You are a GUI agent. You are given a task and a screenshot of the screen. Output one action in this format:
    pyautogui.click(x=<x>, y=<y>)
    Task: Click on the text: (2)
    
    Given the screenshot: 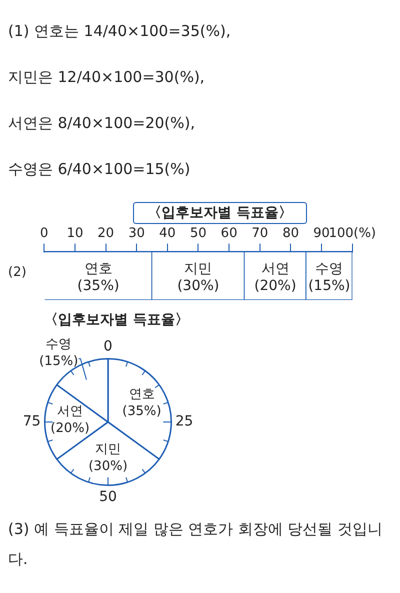 What is the action you would take?
    pyautogui.click(x=18, y=273)
    